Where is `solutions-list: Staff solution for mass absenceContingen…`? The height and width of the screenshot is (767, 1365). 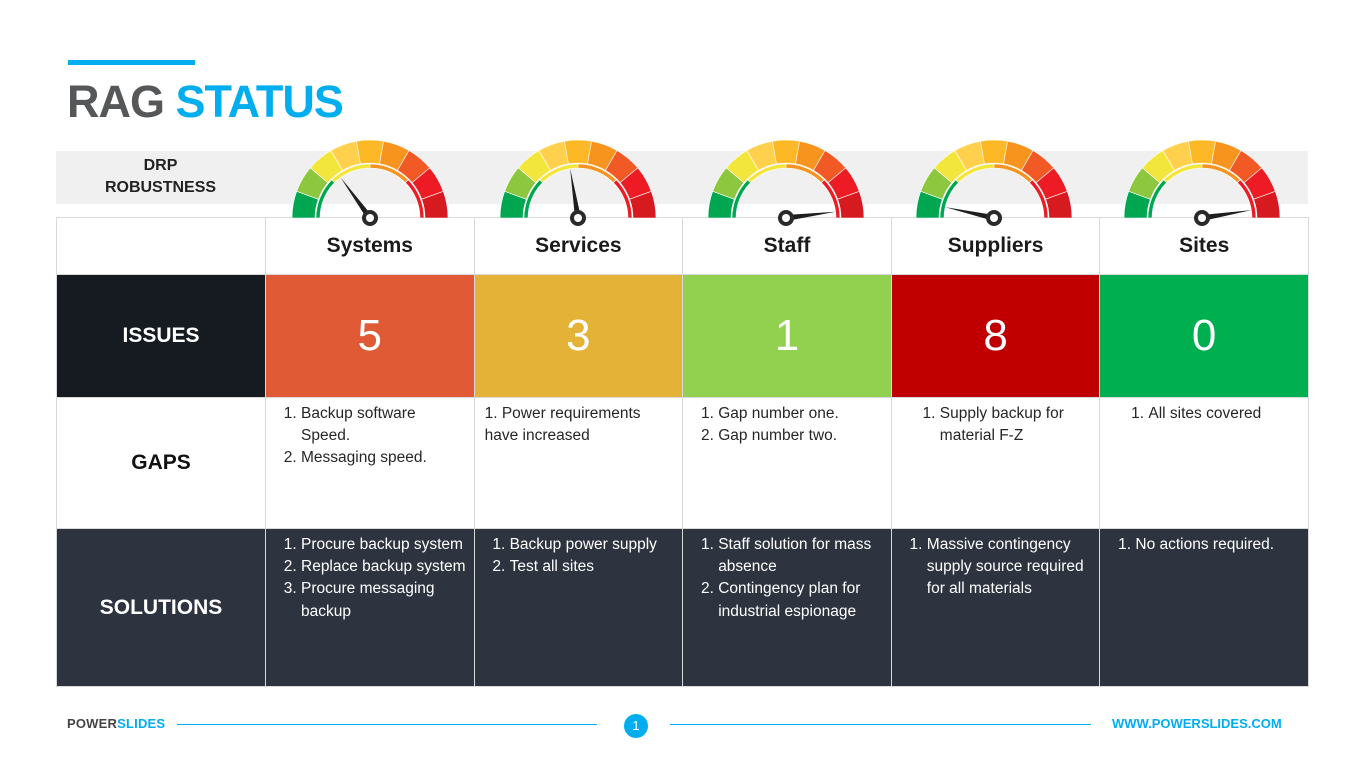 solutions-list: Staff solution for mass absenceContingen… is located at coordinates (788, 578).